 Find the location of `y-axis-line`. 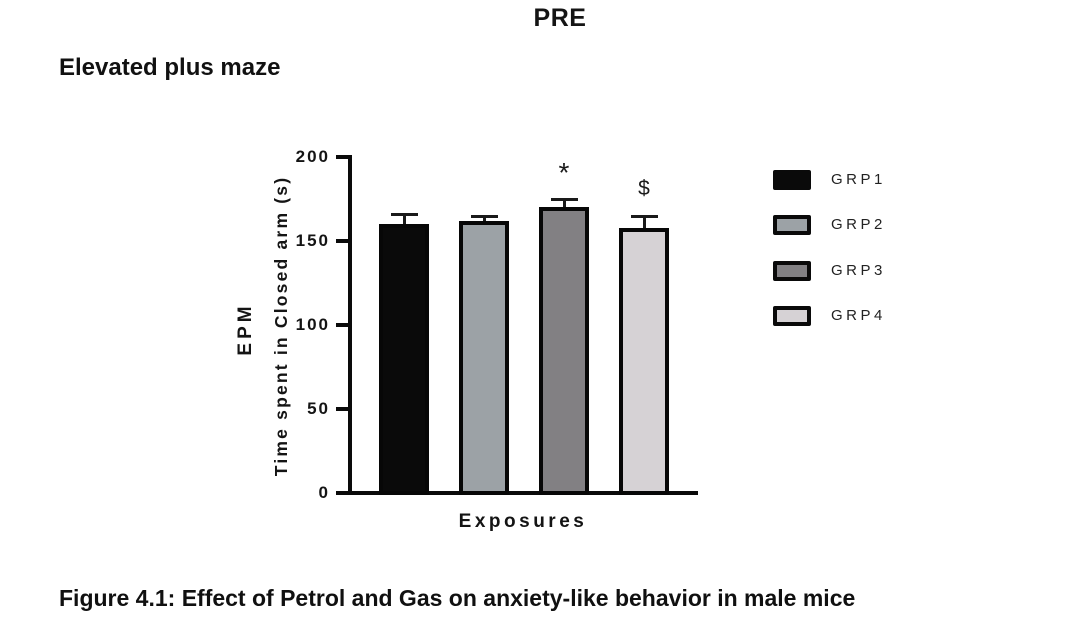

y-axis-line is located at coordinates (350, 325).